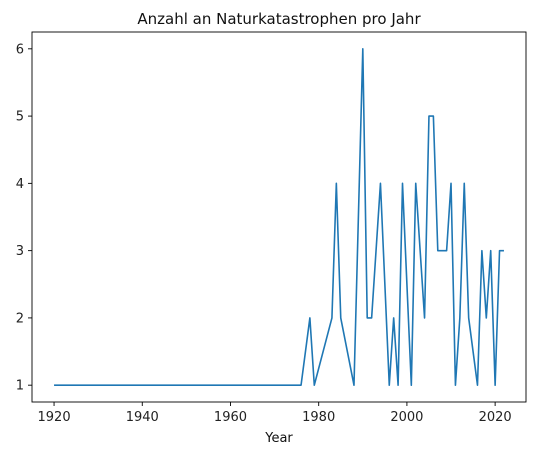 The height and width of the screenshot is (455, 534). I want to click on y-tick-label: 2, so click(20, 318).